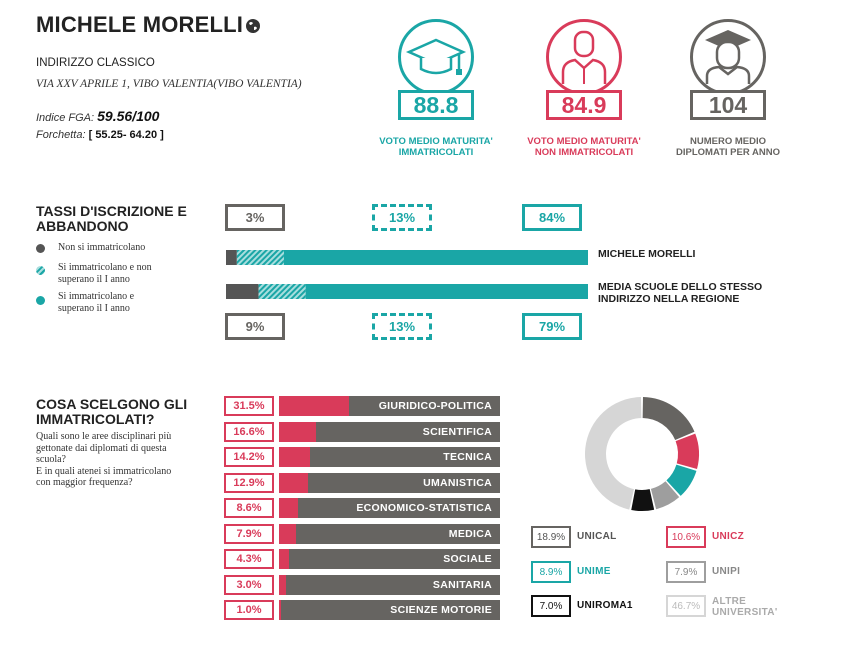  Describe the element at coordinates (249, 508) in the screenshot. I see `area-pct-label: 8.6%` at that location.